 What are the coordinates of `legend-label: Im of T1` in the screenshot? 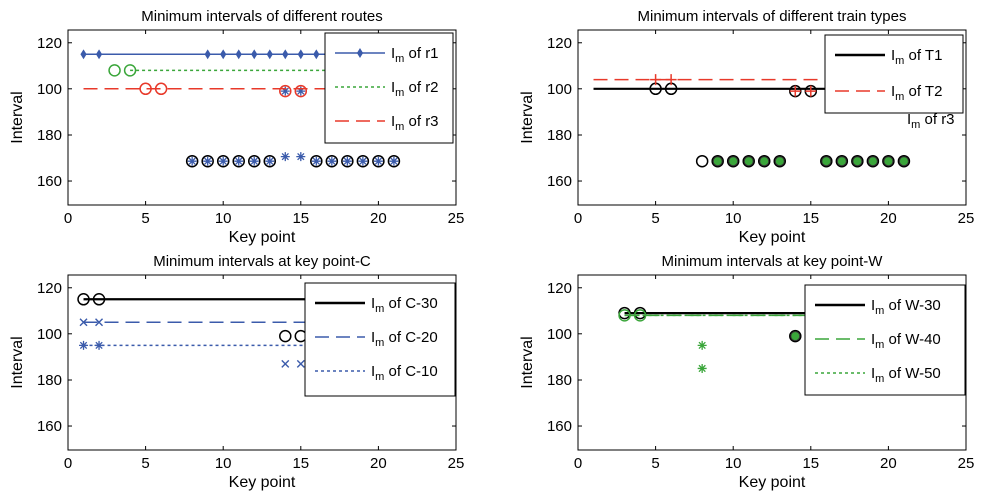 It's located at (916, 57).